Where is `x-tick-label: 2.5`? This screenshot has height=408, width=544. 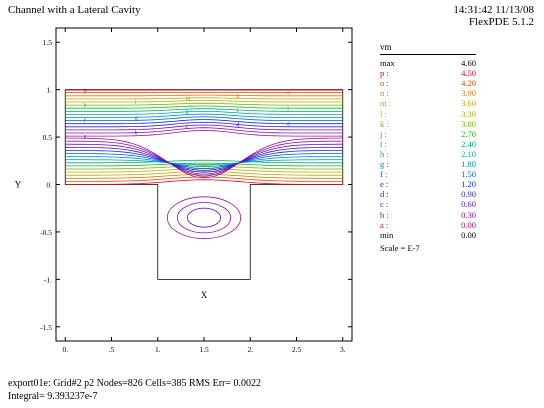
x-tick-label: 2.5 is located at coordinates (297, 349).